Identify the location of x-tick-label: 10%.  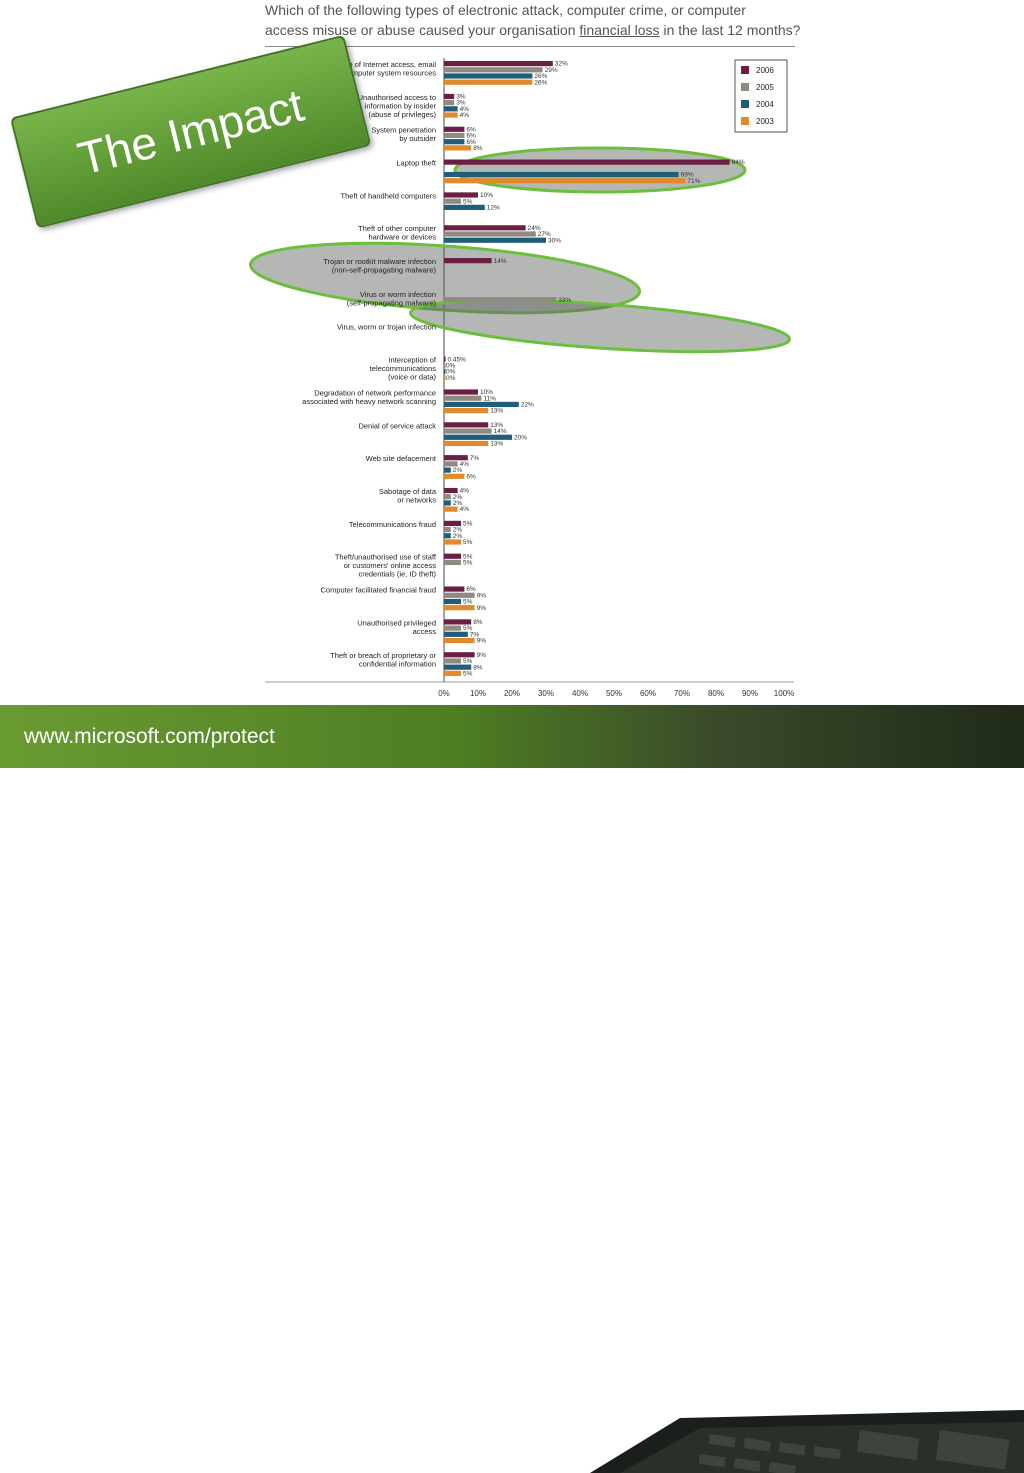
(478, 693).